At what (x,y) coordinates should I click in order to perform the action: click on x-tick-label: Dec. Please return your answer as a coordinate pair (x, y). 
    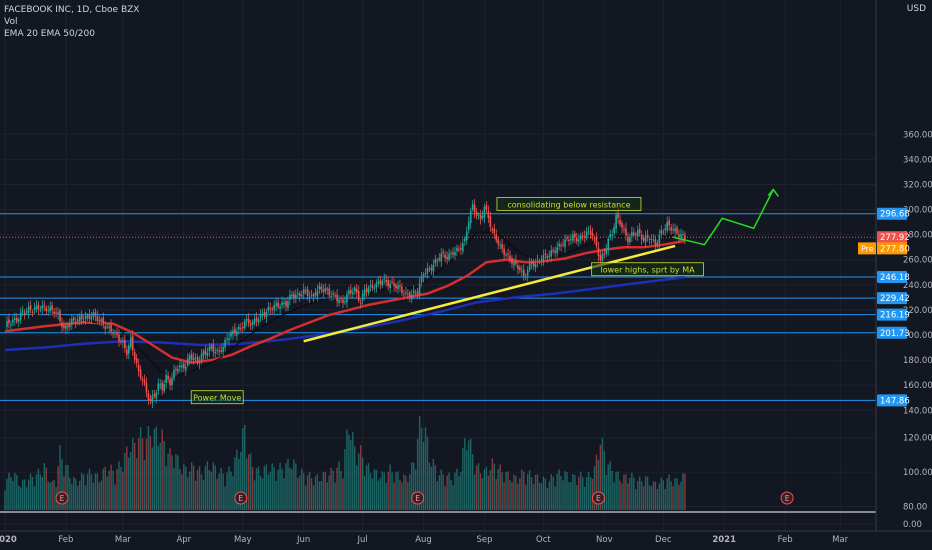
    Looking at the image, I should click on (663, 540).